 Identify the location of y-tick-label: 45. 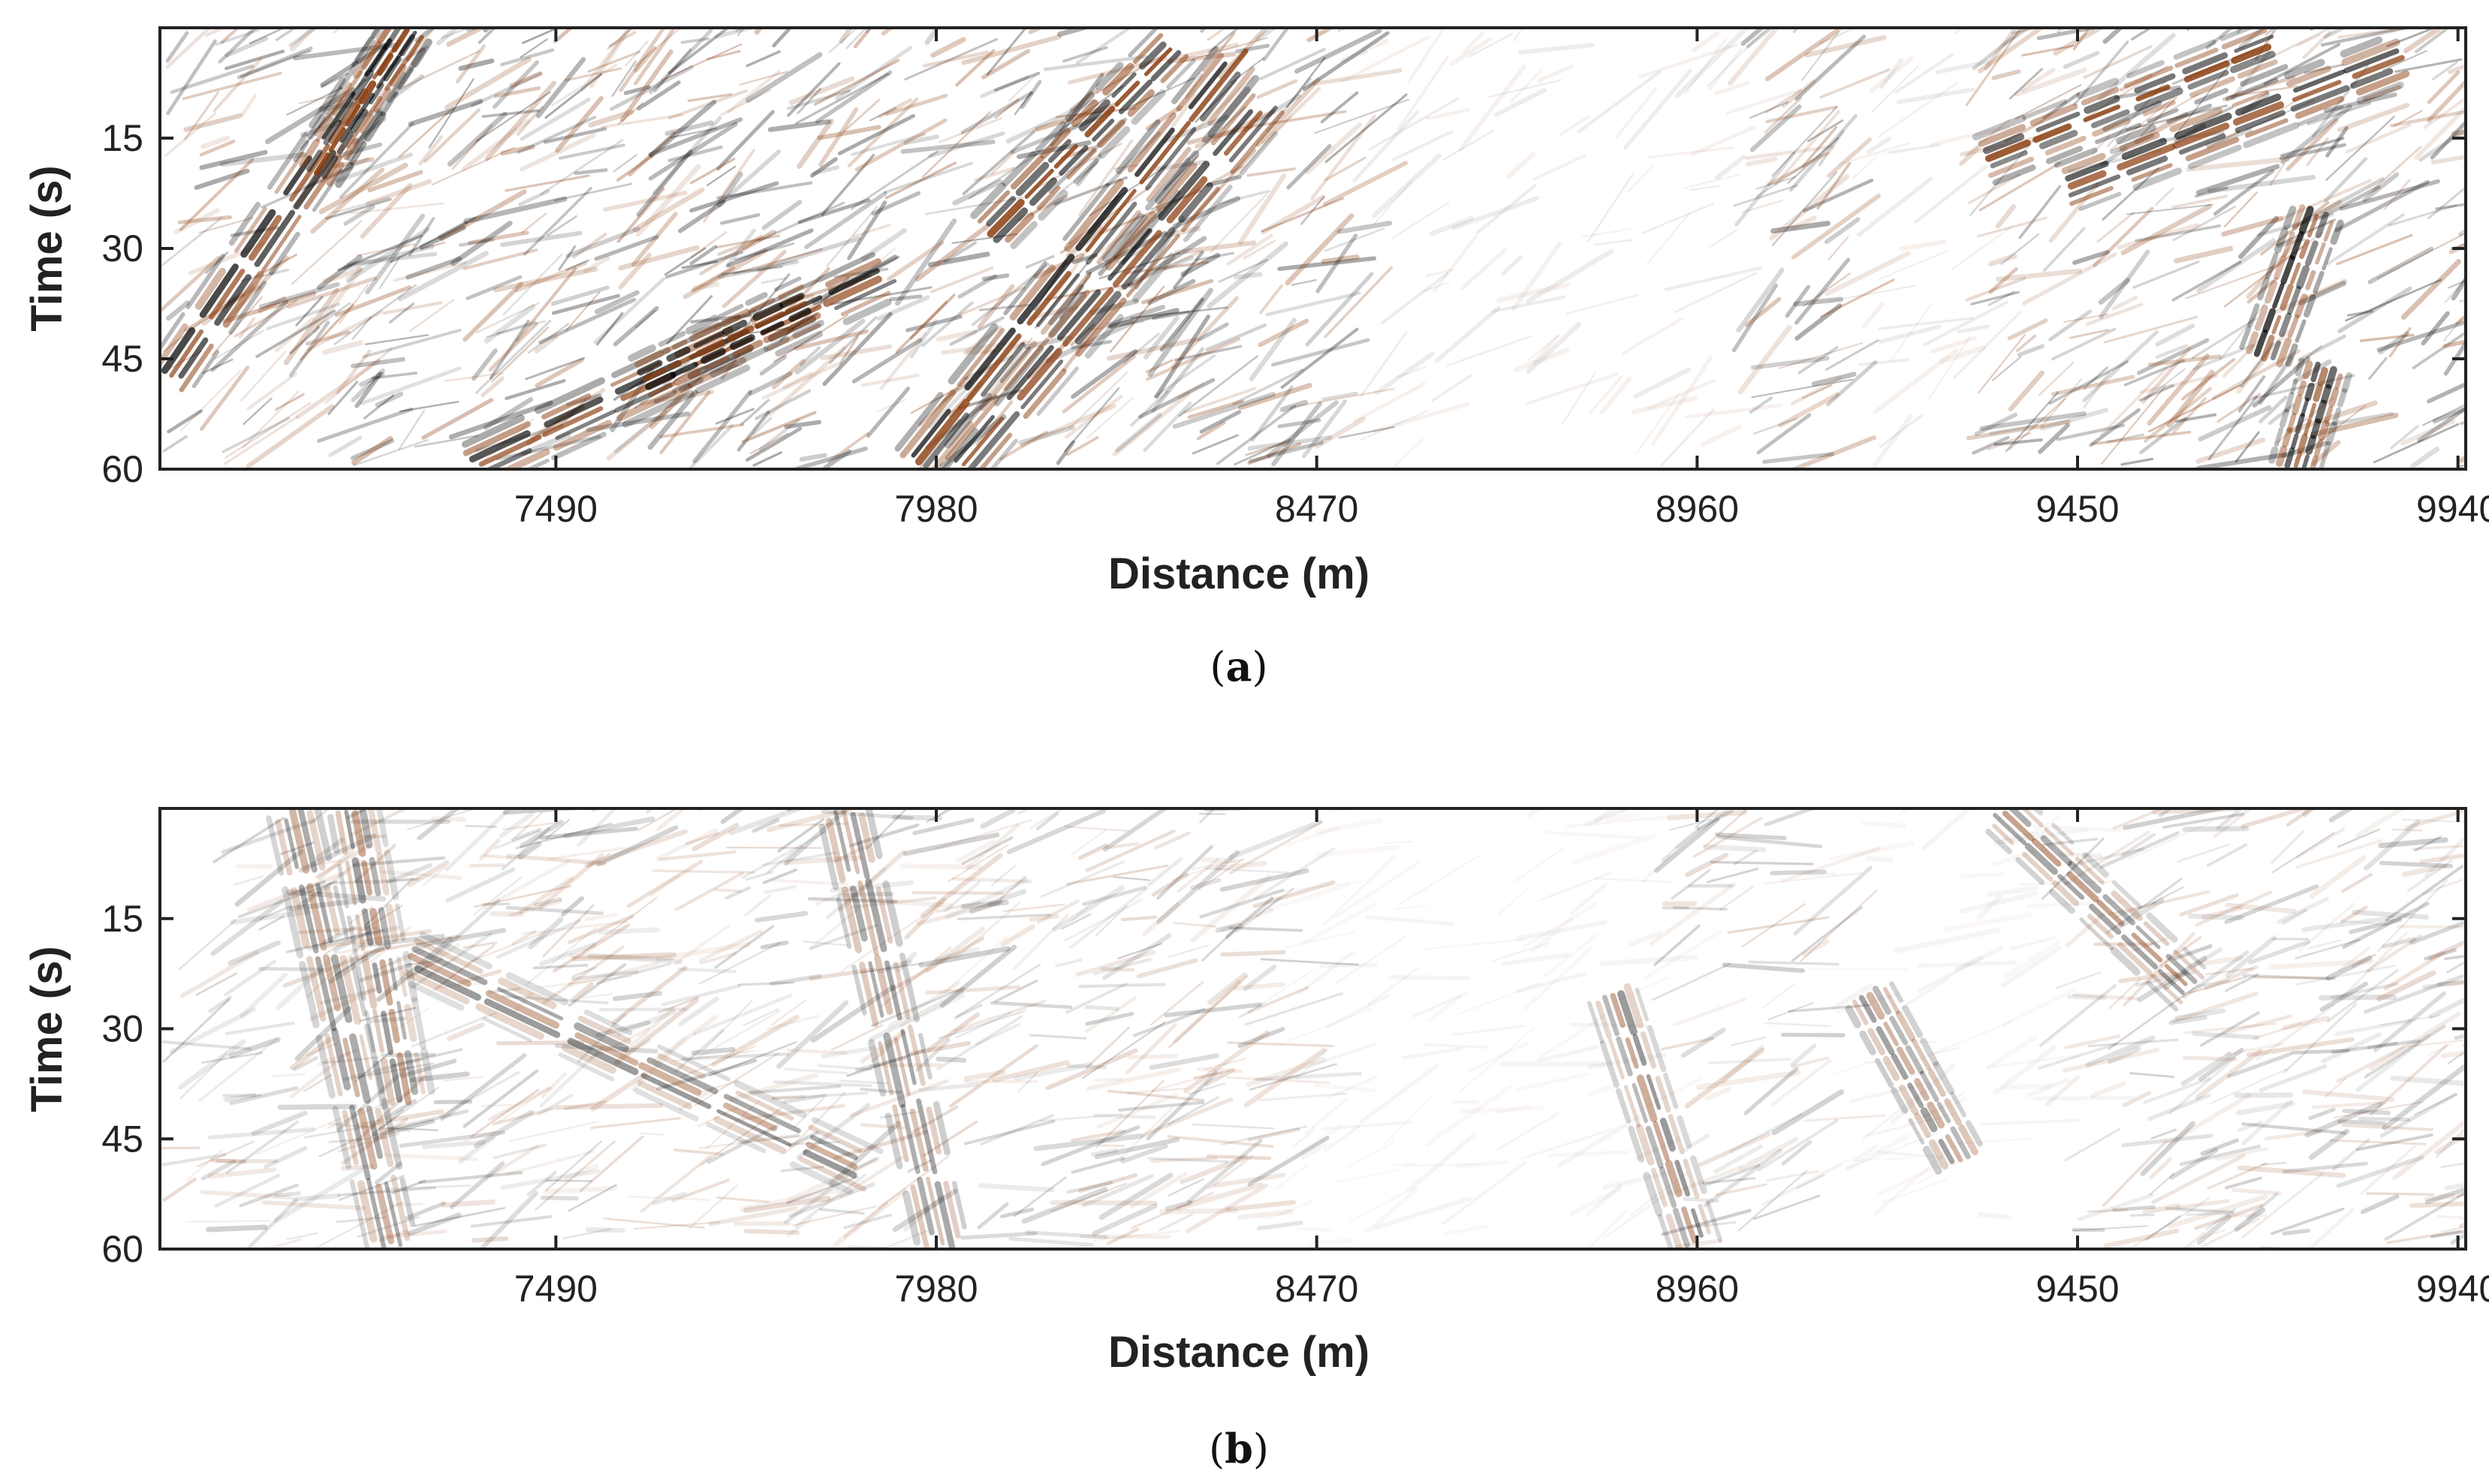
(122, 359).